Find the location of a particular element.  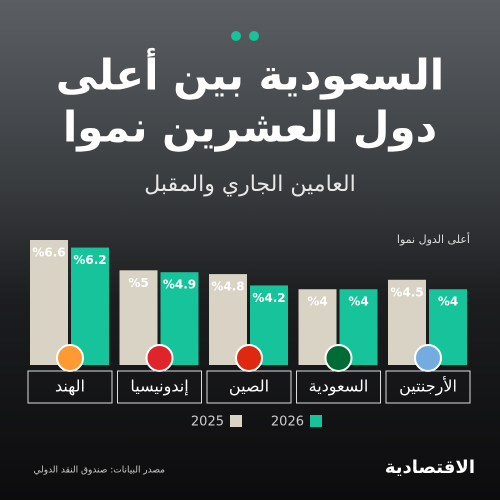

source: مصدر البيانات: صندوق النقد الدولي is located at coordinates (99, 471).